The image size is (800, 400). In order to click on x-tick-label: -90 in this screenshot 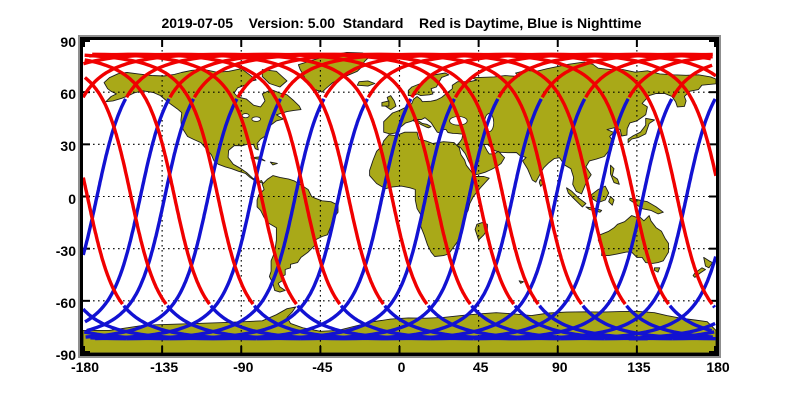, I will do `click(243, 367)`.